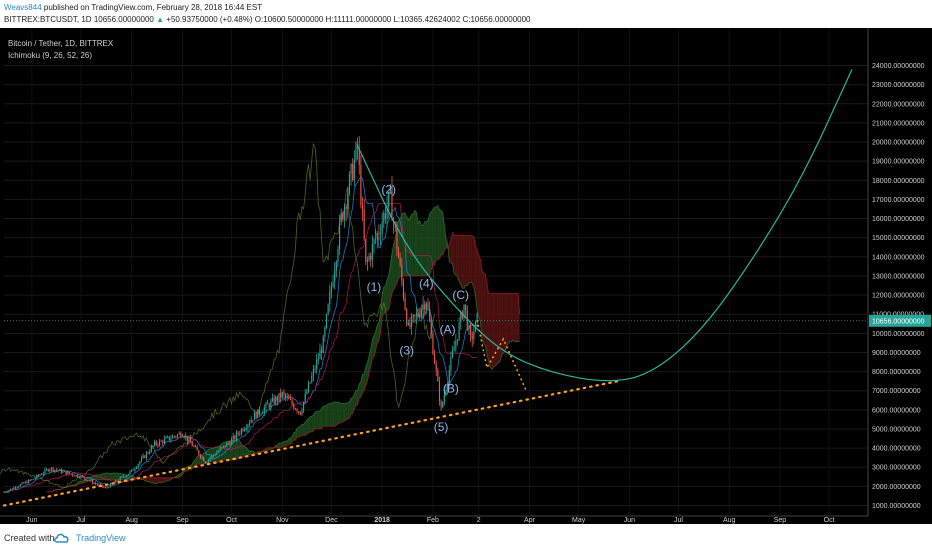  I want to click on wave-label: (1), so click(374, 287).